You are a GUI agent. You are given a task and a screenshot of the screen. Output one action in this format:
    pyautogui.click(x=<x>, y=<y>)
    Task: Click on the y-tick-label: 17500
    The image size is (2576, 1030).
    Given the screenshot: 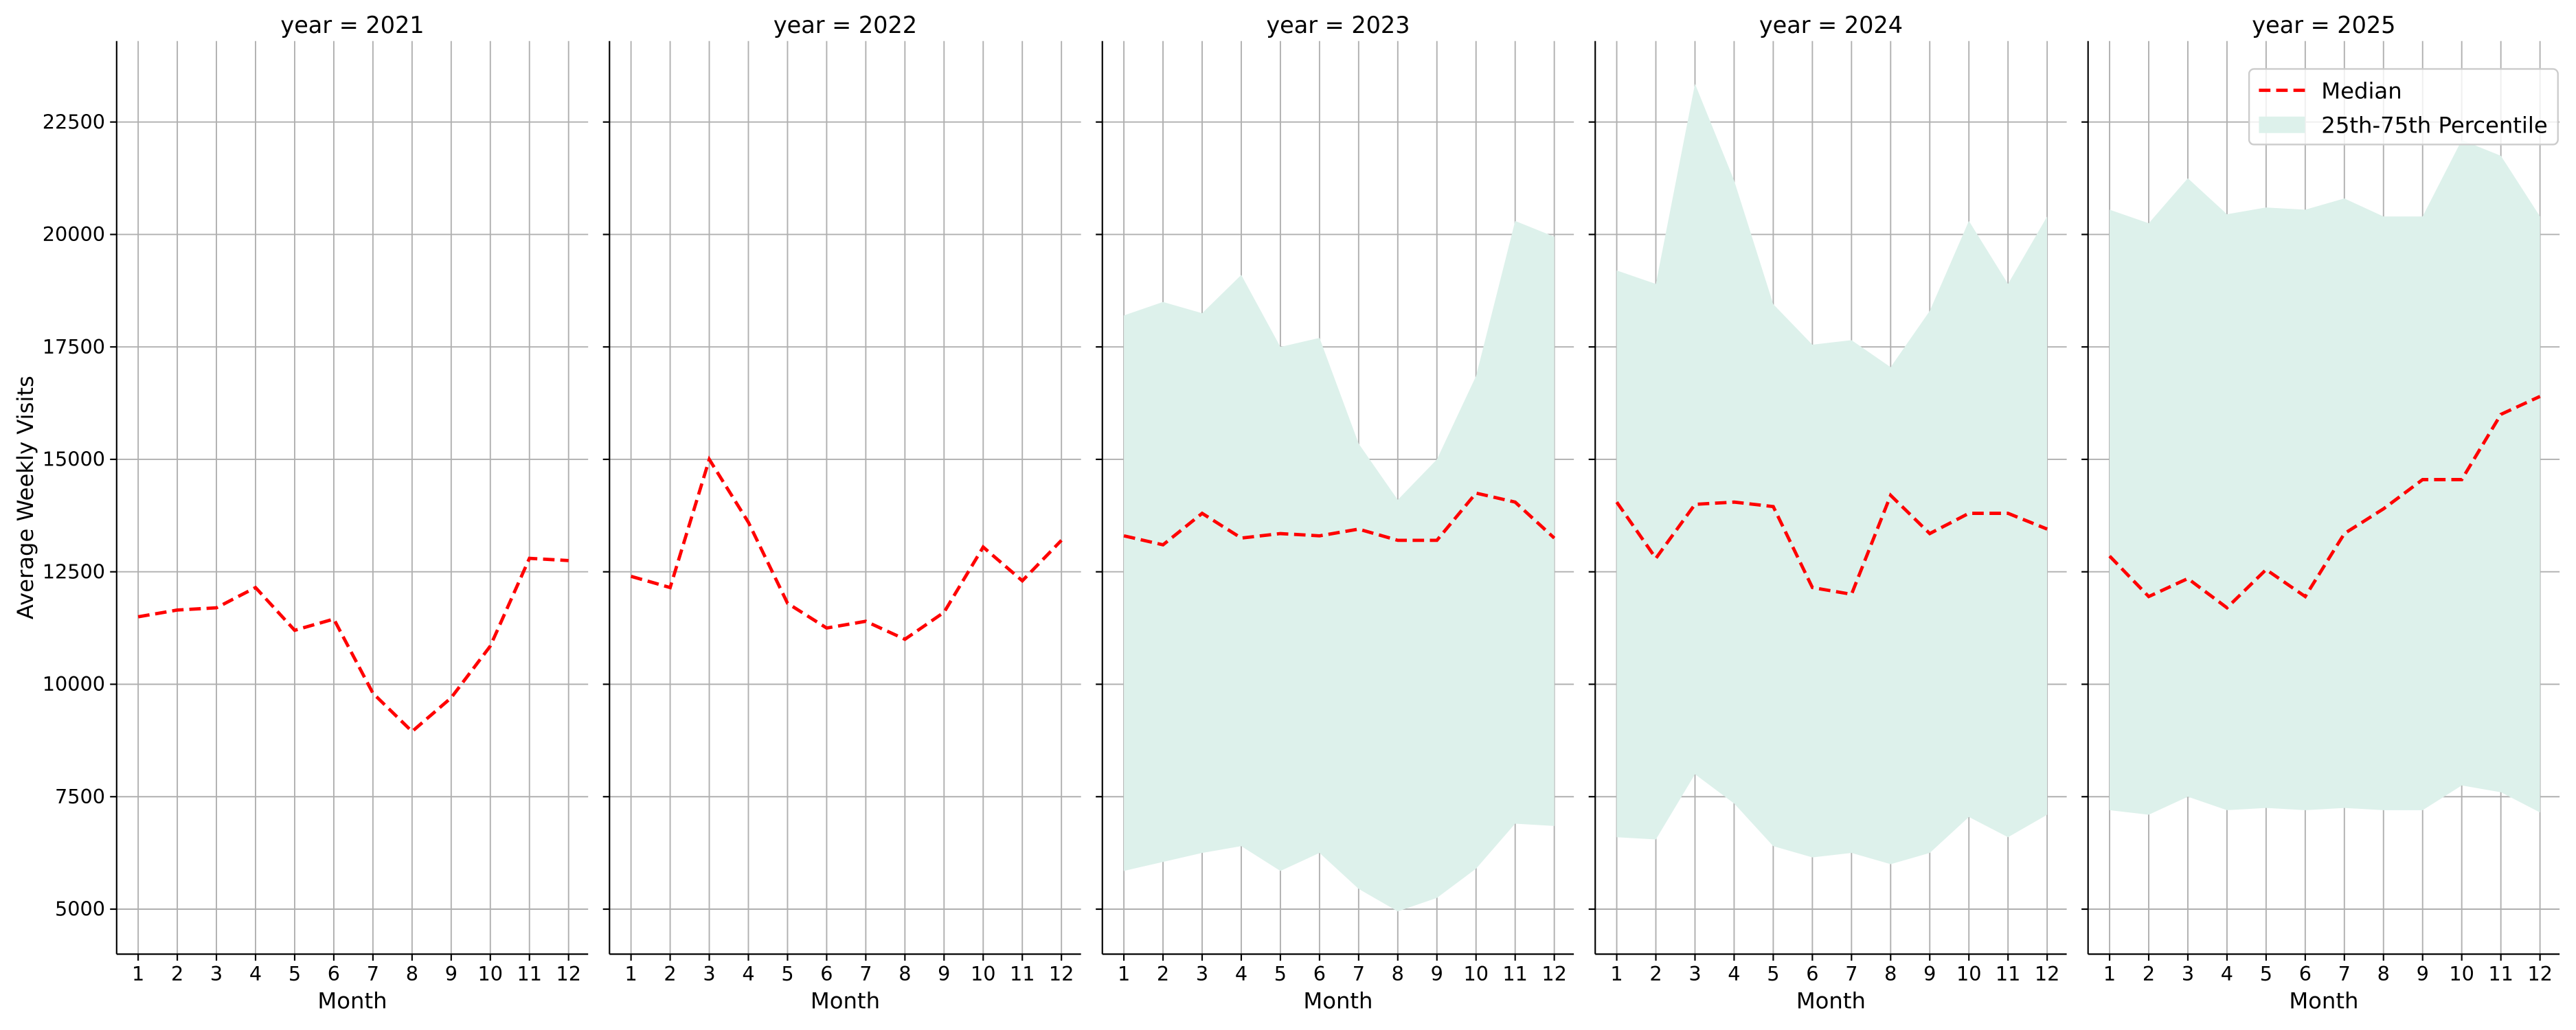 What is the action you would take?
    pyautogui.click(x=74, y=346)
    